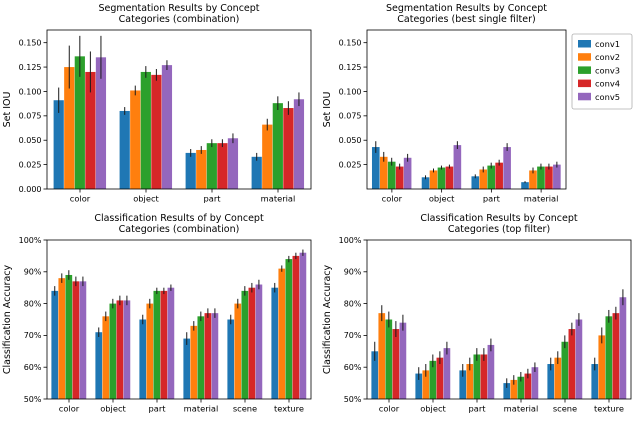 This screenshot has width=640, height=424. Describe the element at coordinates (156, 131) in the screenshot. I see `bar-conv4-object` at that location.